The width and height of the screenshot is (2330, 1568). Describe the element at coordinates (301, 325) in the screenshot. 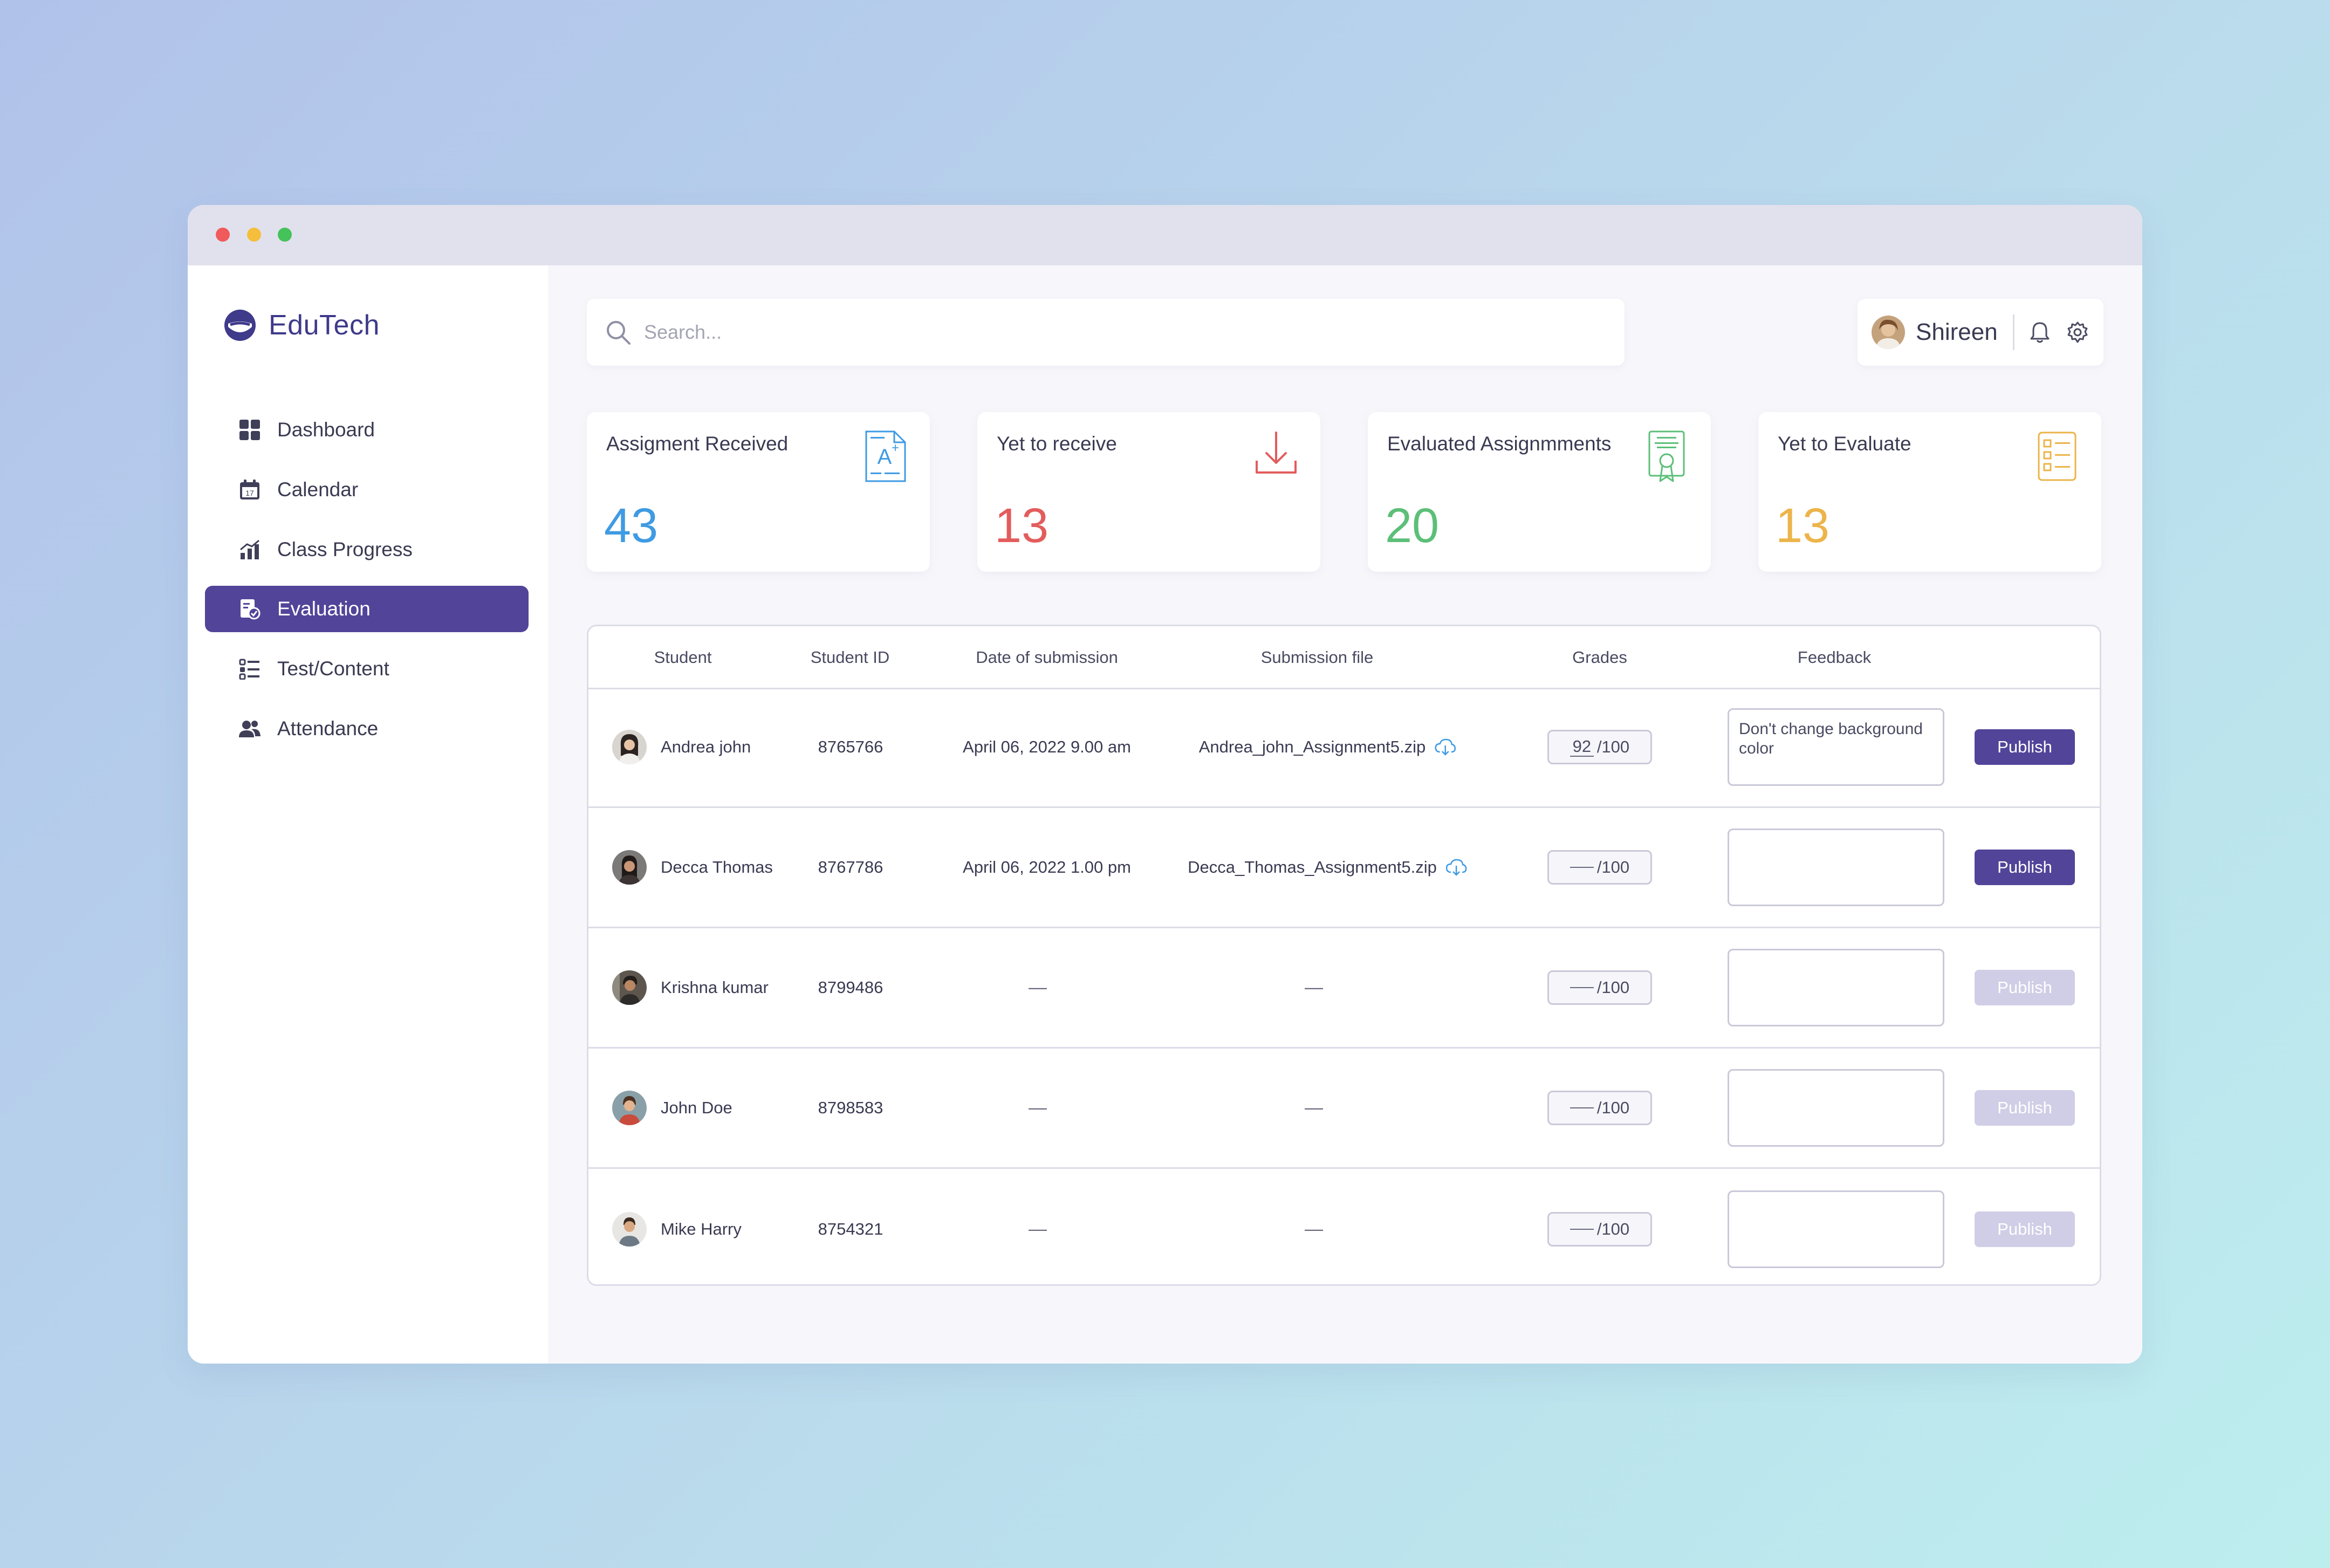

I see `logo: EduTech` at that location.